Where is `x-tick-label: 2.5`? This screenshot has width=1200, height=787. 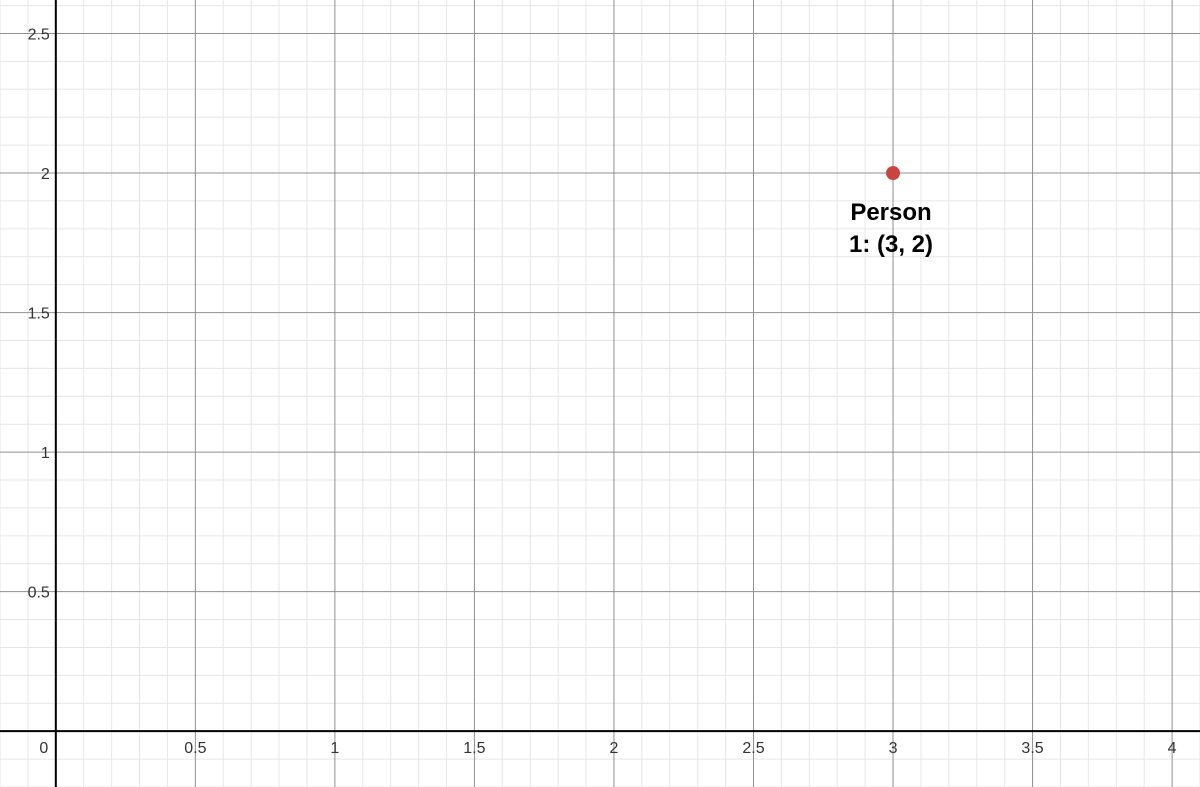
x-tick-label: 2.5 is located at coordinates (753, 748).